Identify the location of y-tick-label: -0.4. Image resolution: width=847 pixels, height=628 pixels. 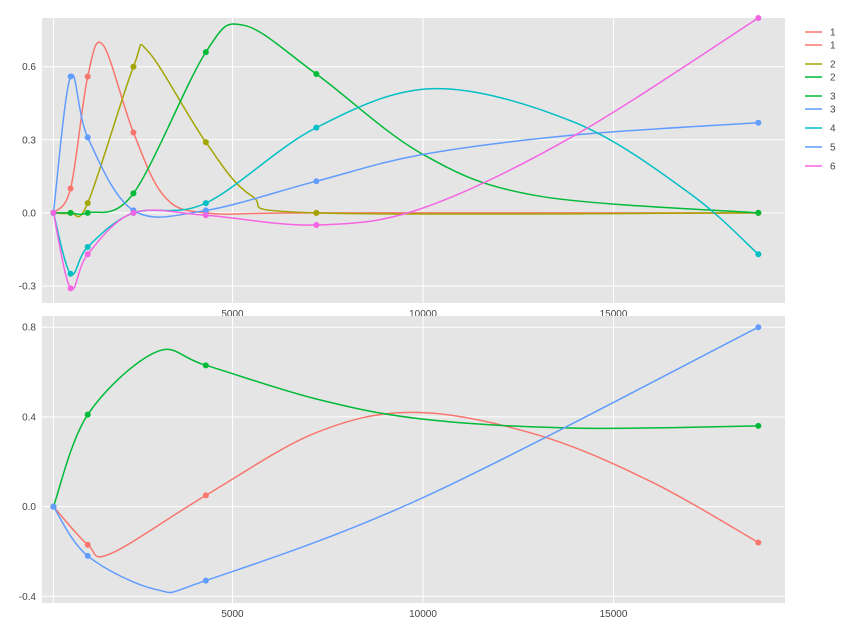
(28, 597).